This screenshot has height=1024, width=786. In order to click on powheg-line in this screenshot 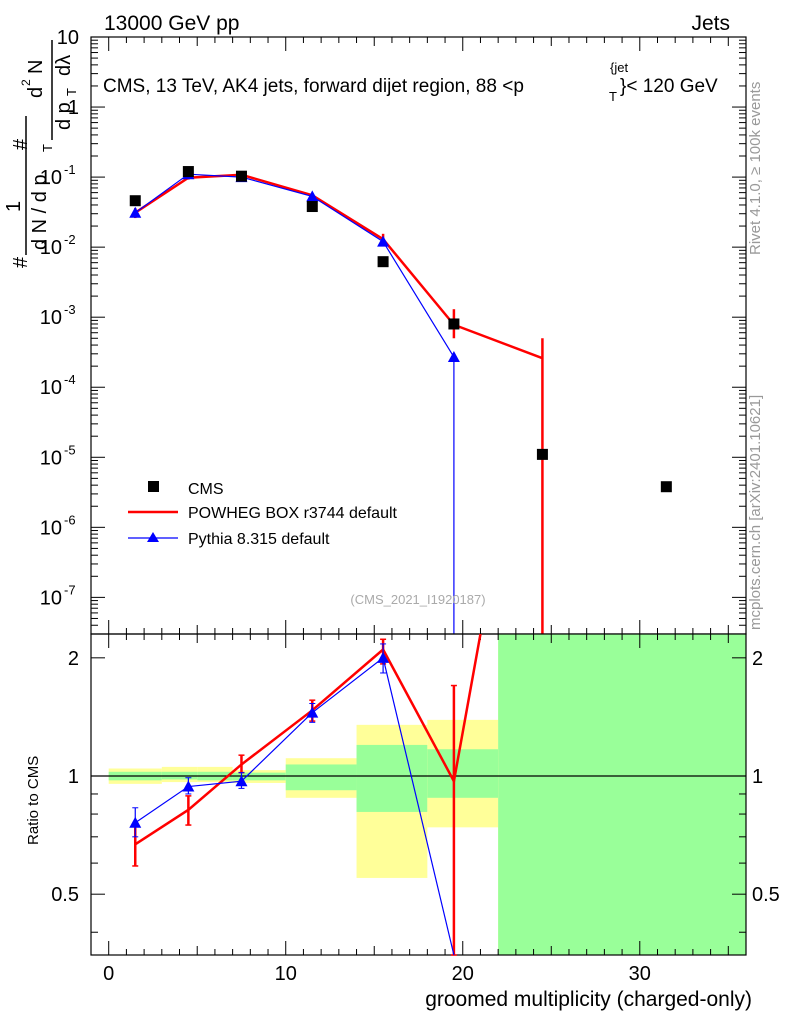, I will do `click(338, 266)`.